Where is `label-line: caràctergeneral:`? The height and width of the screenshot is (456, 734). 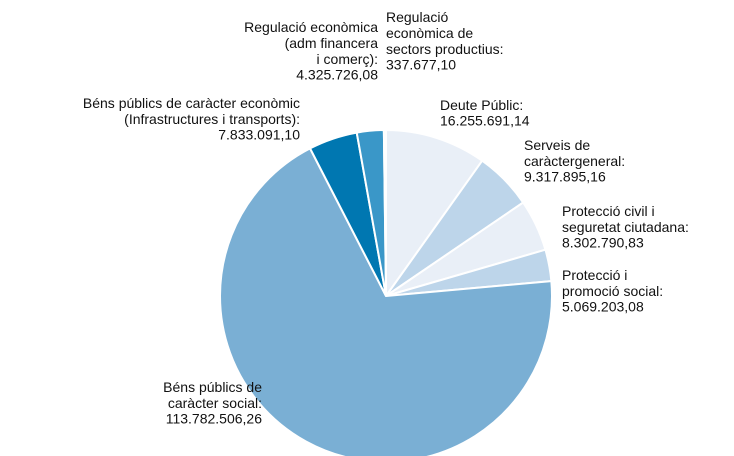 label-line: caràctergeneral: is located at coordinates (574, 161).